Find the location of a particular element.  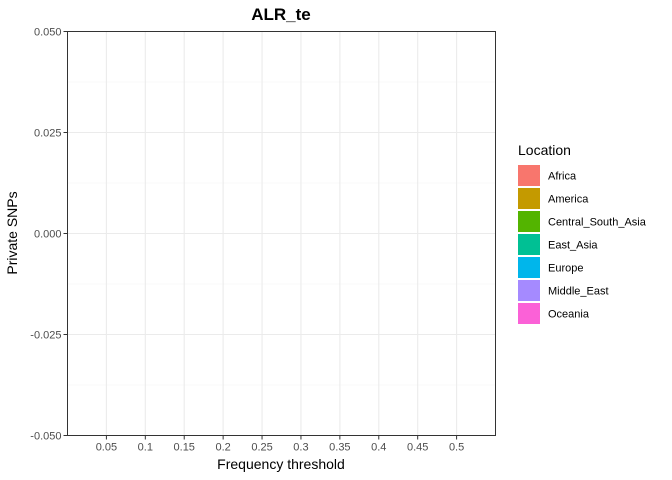

x-tick-label: 0.4 is located at coordinates (378, 448).